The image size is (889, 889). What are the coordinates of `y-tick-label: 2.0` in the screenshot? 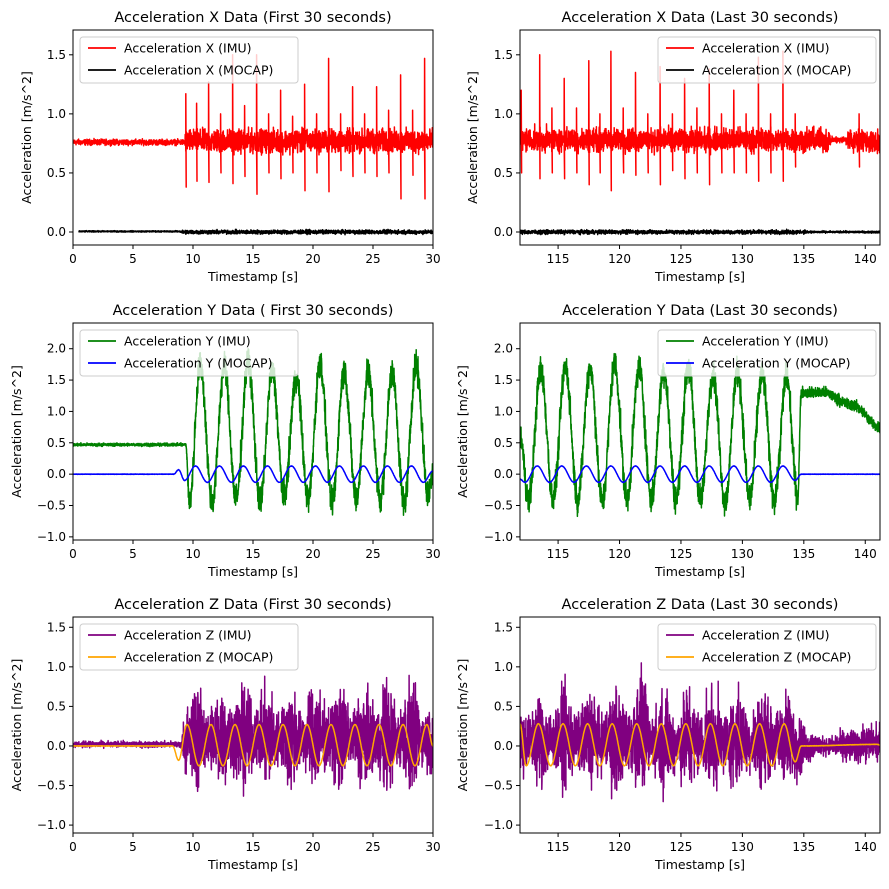 It's located at (56, 349).